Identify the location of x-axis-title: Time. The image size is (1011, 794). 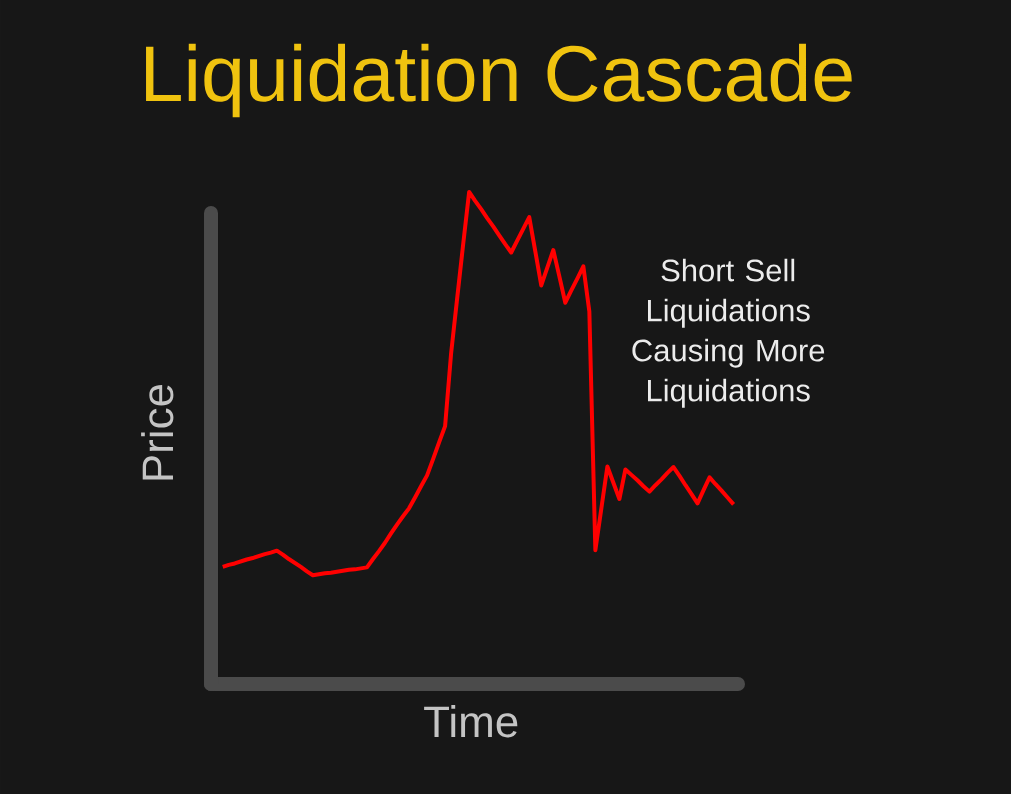
(471, 721).